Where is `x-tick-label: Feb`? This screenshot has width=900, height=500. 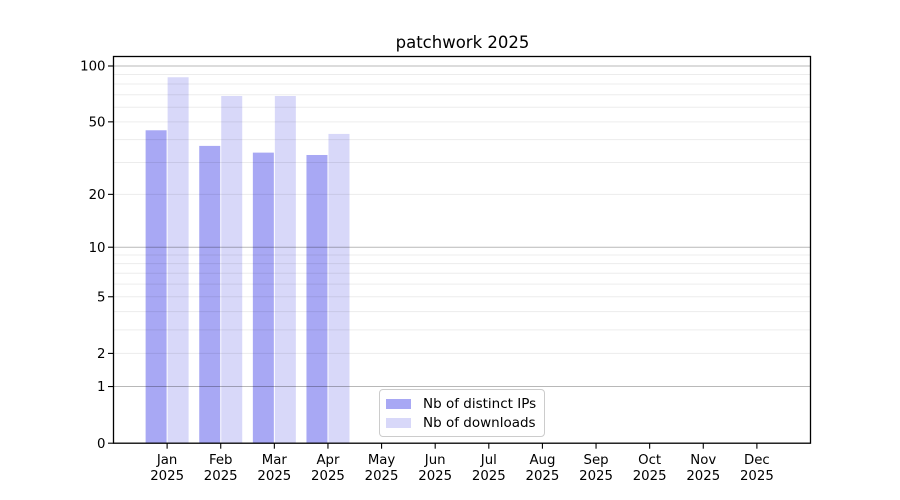
x-tick-label: Feb is located at coordinates (221, 460).